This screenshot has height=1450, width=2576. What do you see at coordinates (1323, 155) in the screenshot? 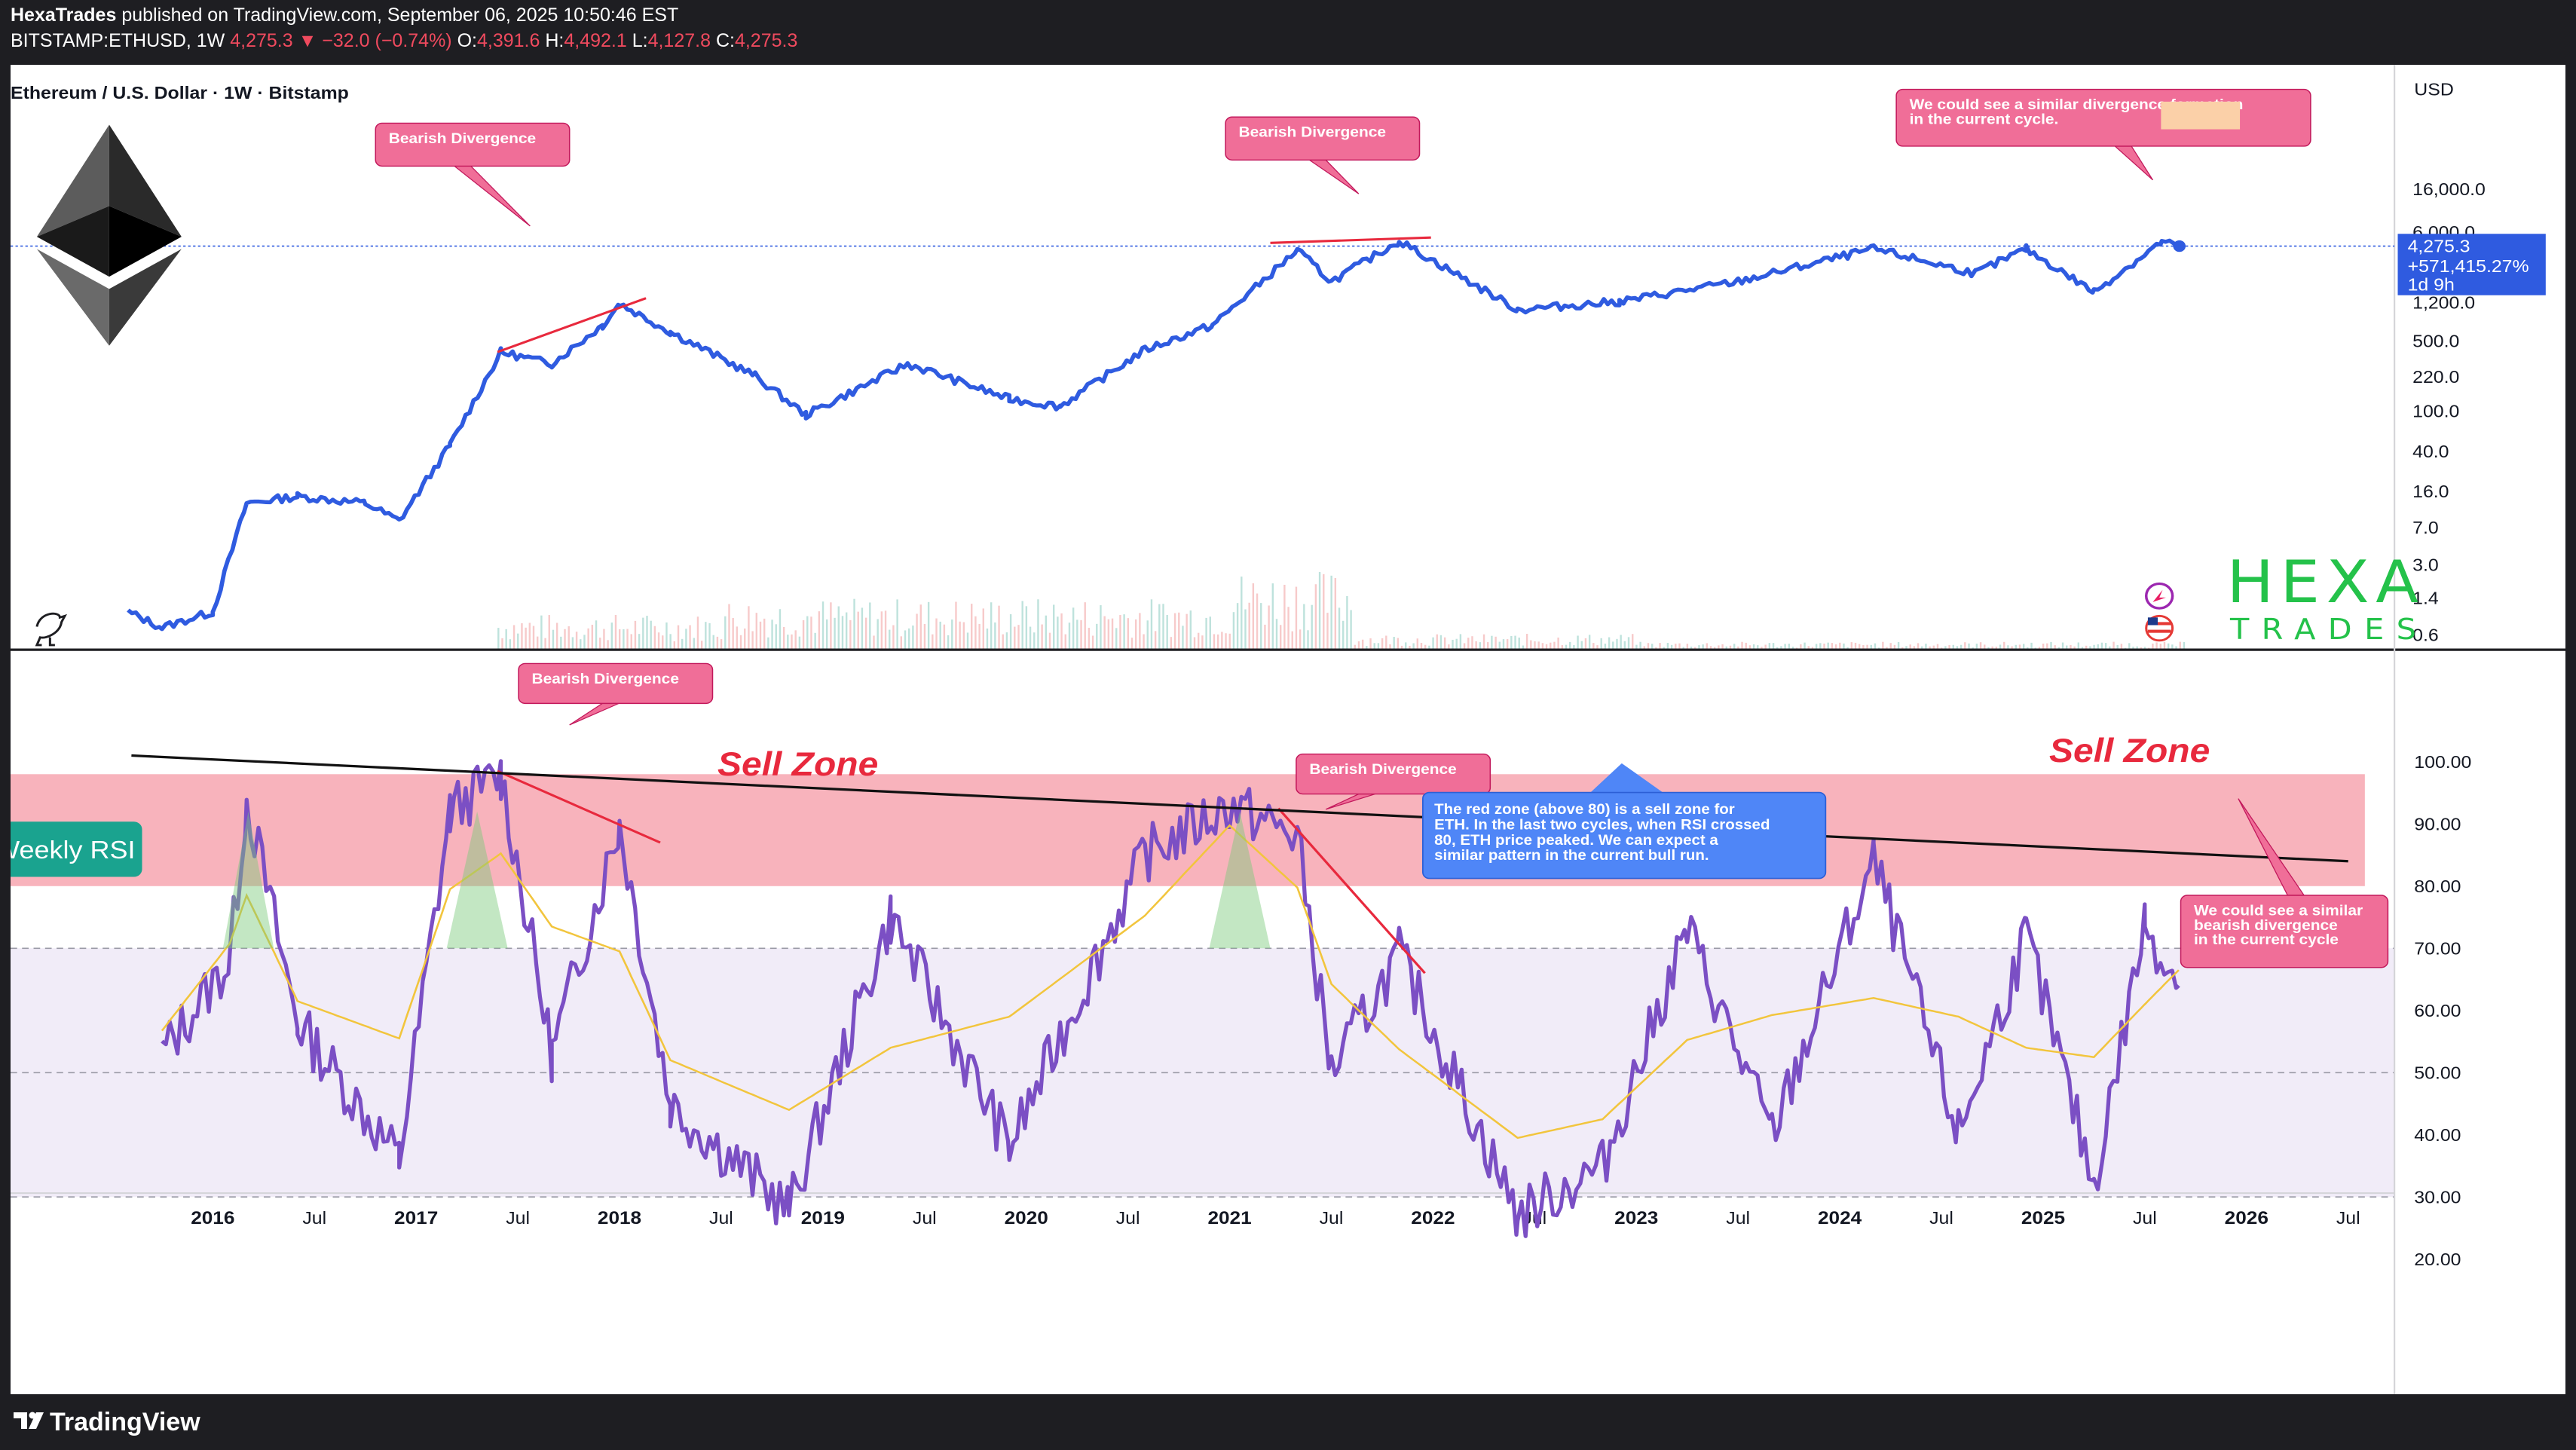
I see `callout-bearish-2021: Bearish Divergence` at bounding box center [1323, 155].